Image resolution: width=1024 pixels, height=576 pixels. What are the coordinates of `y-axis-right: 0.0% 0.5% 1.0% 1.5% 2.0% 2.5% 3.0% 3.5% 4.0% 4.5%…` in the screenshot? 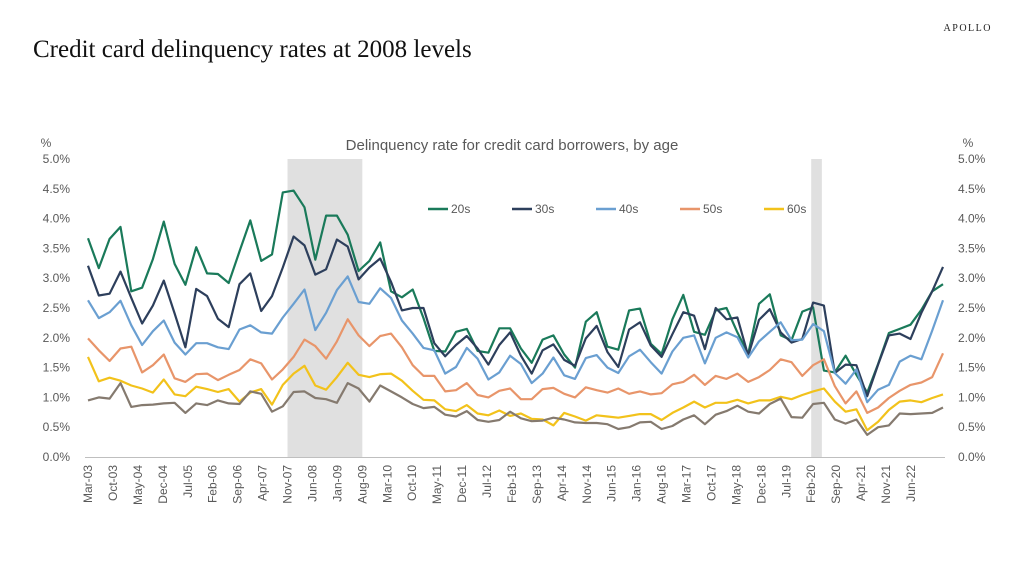 It's located at (972, 308).